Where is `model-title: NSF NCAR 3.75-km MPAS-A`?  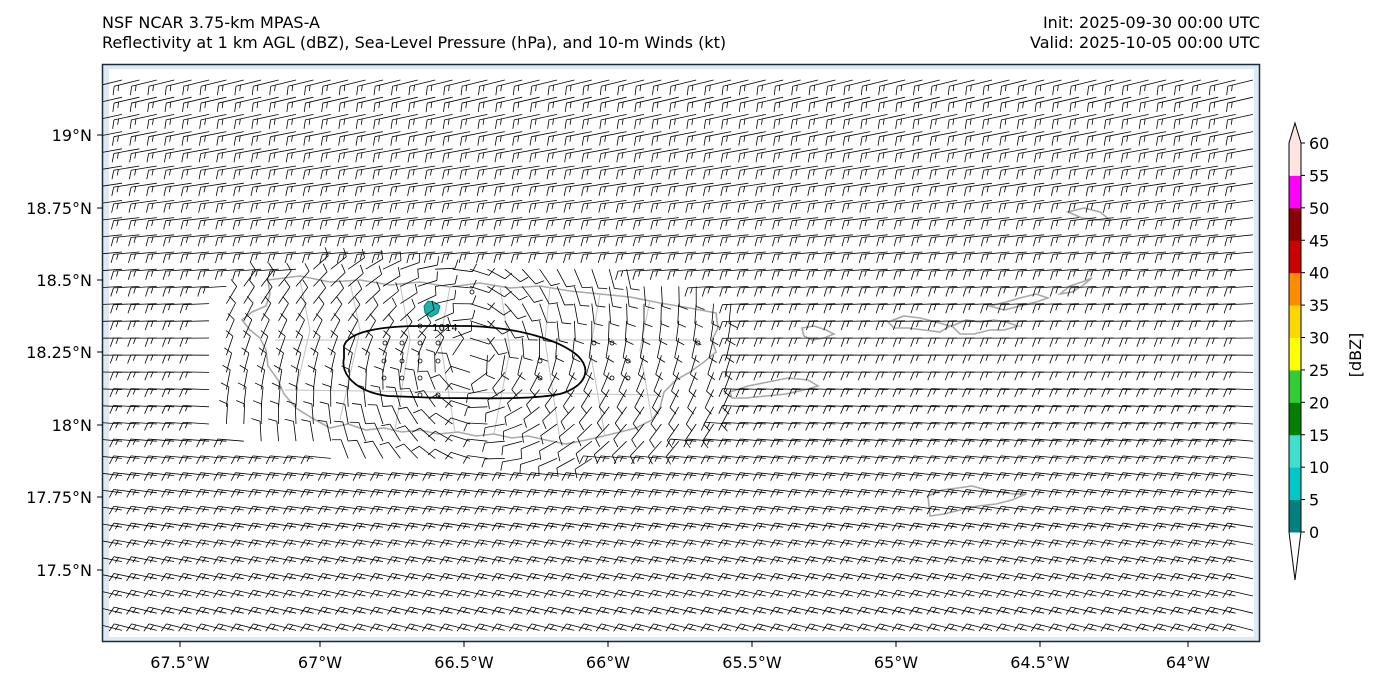
model-title: NSF NCAR 3.75-km MPAS-A is located at coordinates (211, 22).